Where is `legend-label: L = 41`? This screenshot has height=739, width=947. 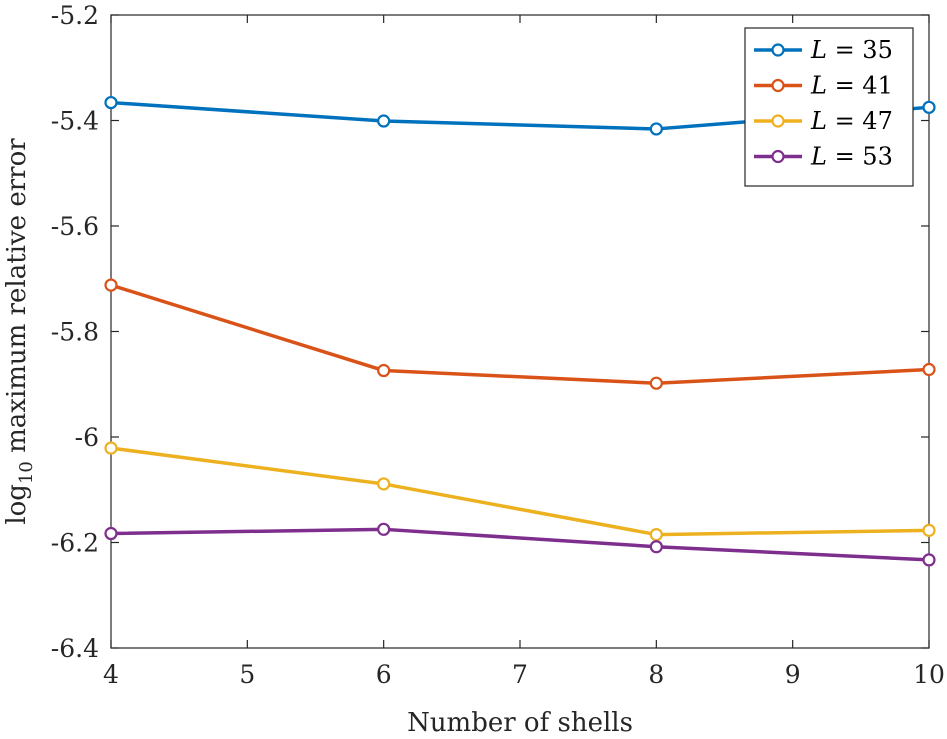 legend-label: L = 41 is located at coordinates (851, 86).